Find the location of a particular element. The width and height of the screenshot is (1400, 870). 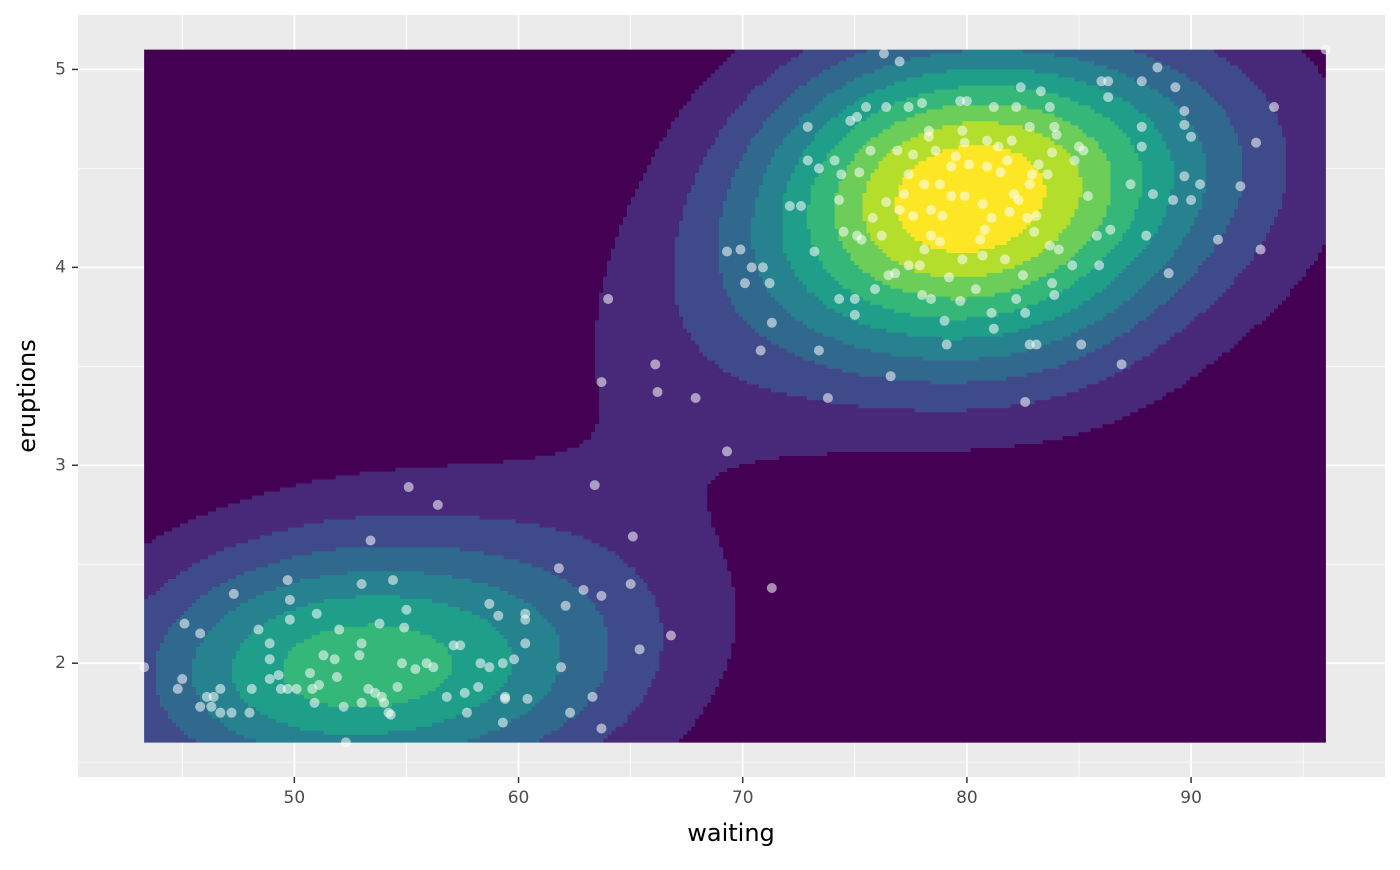

y-tick-label: 3 is located at coordinates (60, 465).